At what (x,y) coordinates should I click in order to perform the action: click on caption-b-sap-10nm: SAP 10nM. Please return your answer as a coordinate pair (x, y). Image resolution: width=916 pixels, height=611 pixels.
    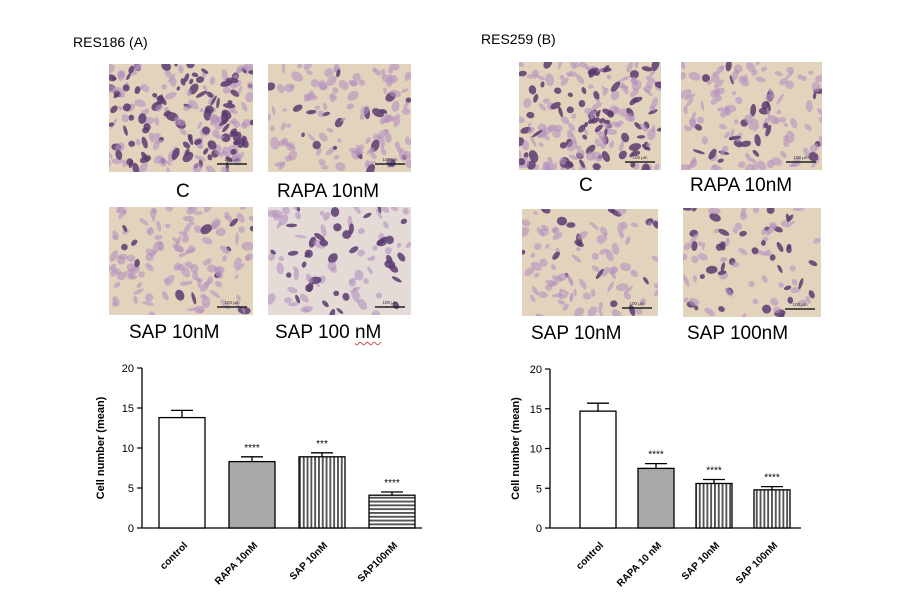
    Looking at the image, I should click on (576, 333).